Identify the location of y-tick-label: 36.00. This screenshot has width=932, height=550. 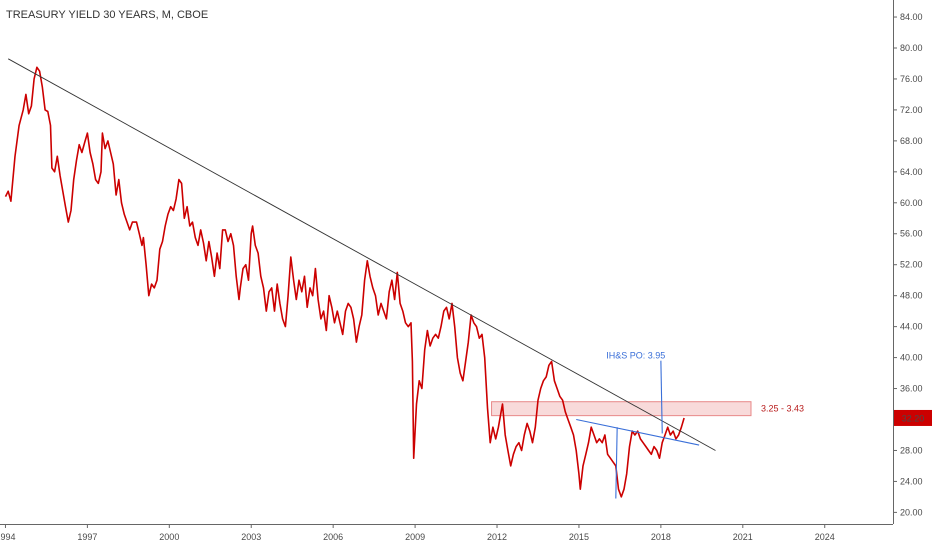
(911, 389).